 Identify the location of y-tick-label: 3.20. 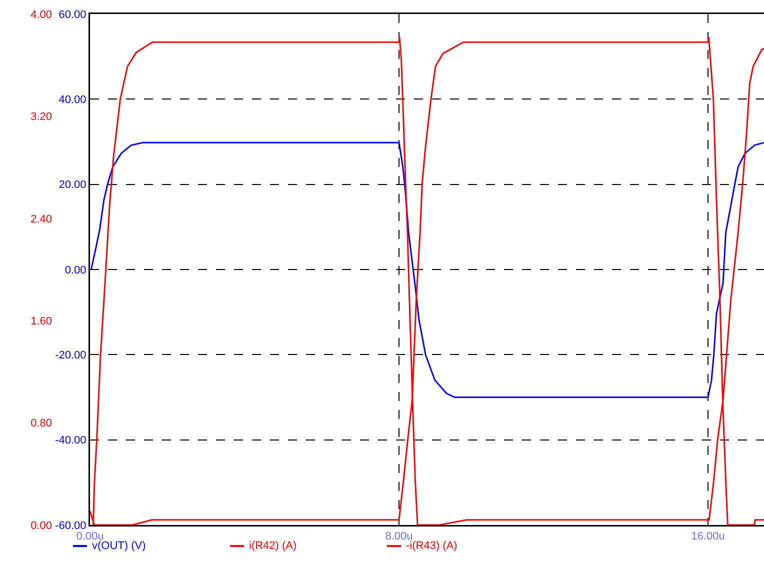
(41, 117).